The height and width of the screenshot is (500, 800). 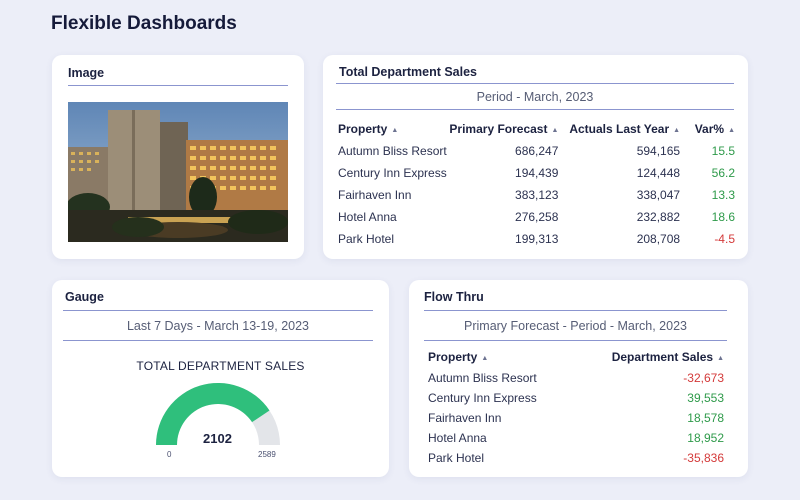 What do you see at coordinates (703, 378) in the screenshot?
I see `sales-cell: -32,673` at bounding box center [703, 378].